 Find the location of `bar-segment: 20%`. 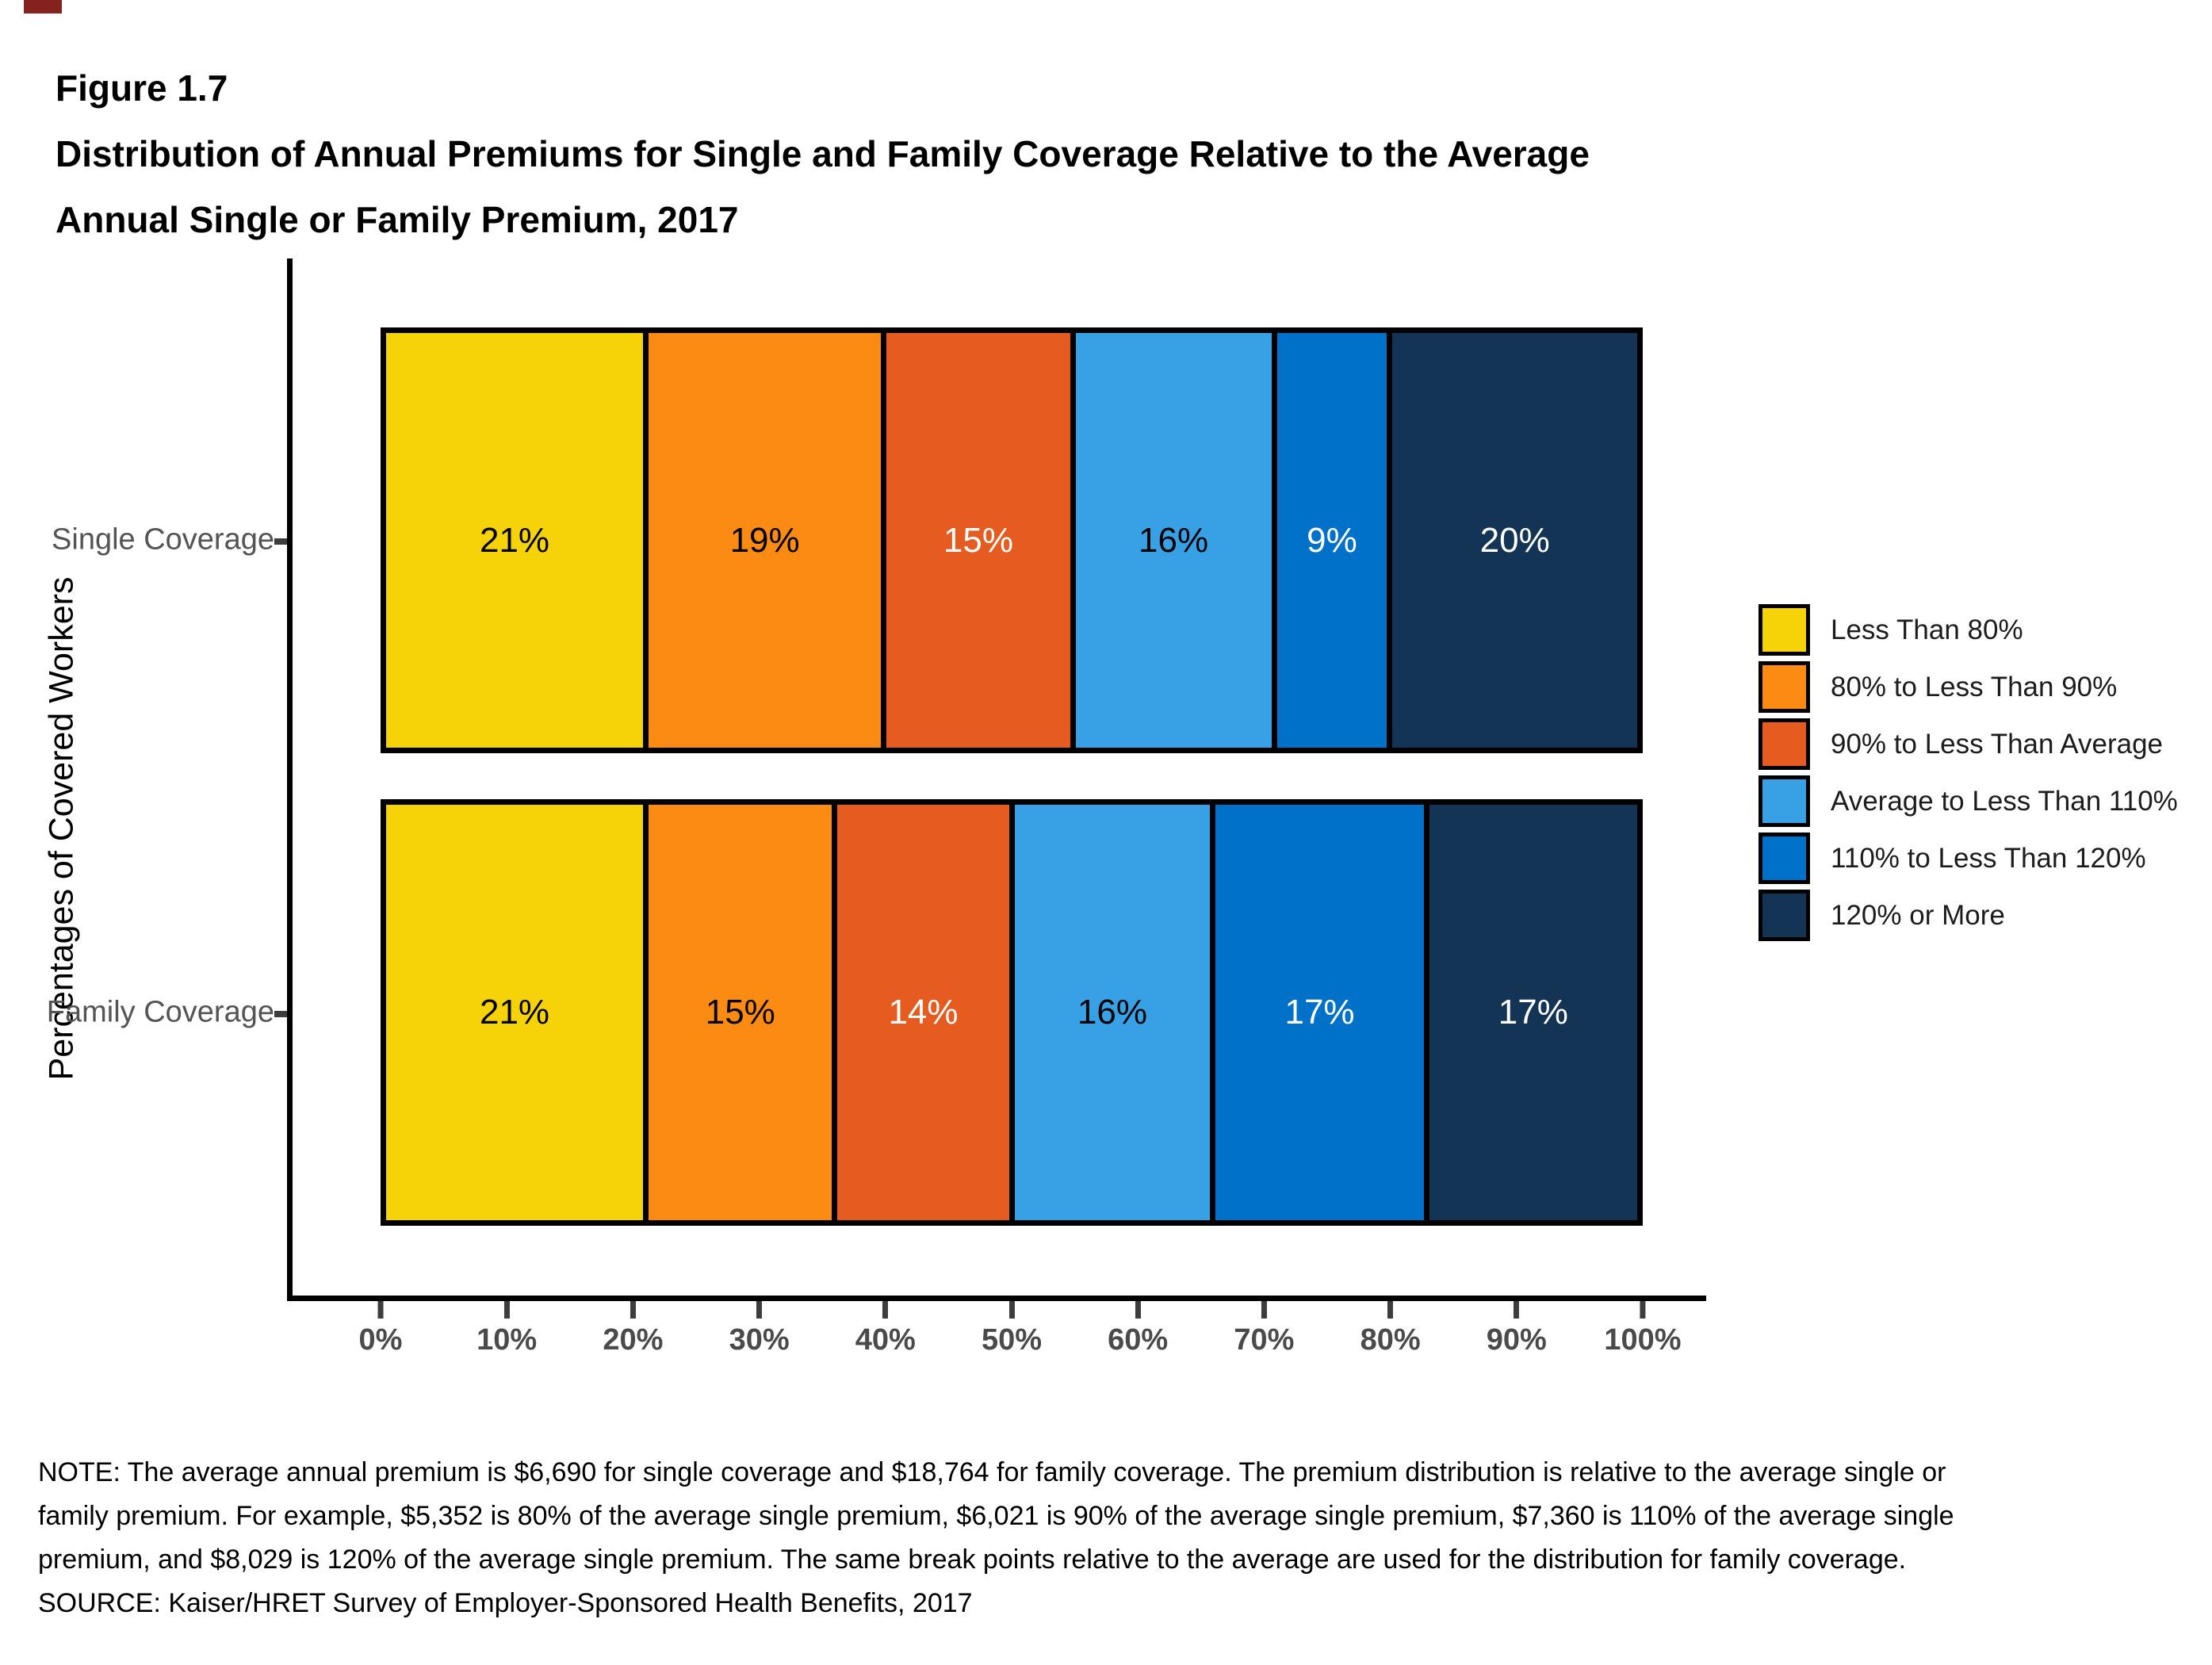

bar-segment: 20% is located at coordinates (1515, 540).